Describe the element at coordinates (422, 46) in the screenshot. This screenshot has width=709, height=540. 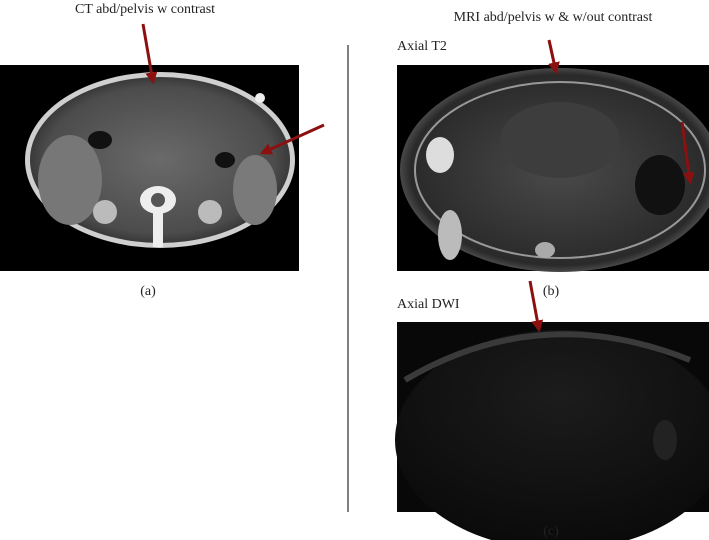
I see `panel-label: Axial T2` at that location.